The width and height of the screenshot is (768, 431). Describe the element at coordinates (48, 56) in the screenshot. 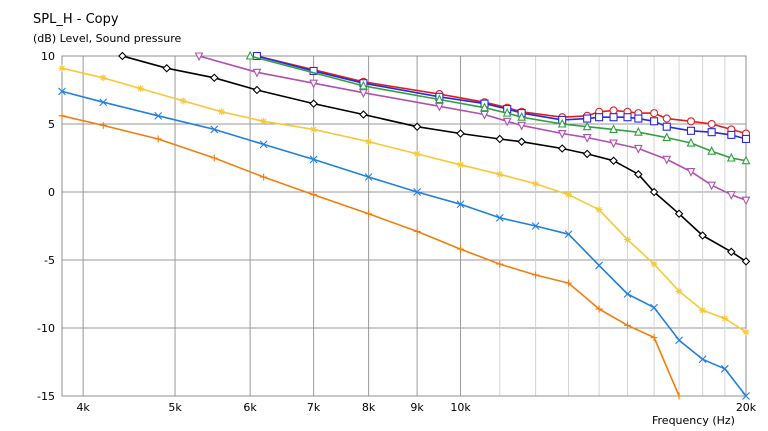

I see `y-tick-label: 10` at that location.